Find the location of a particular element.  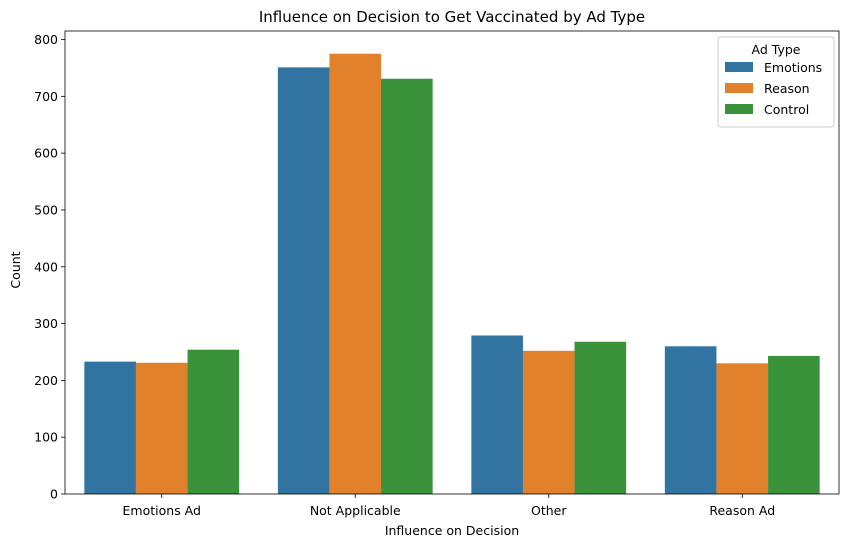

bar-reason-reason-ad is located at coordinates (742, 428).